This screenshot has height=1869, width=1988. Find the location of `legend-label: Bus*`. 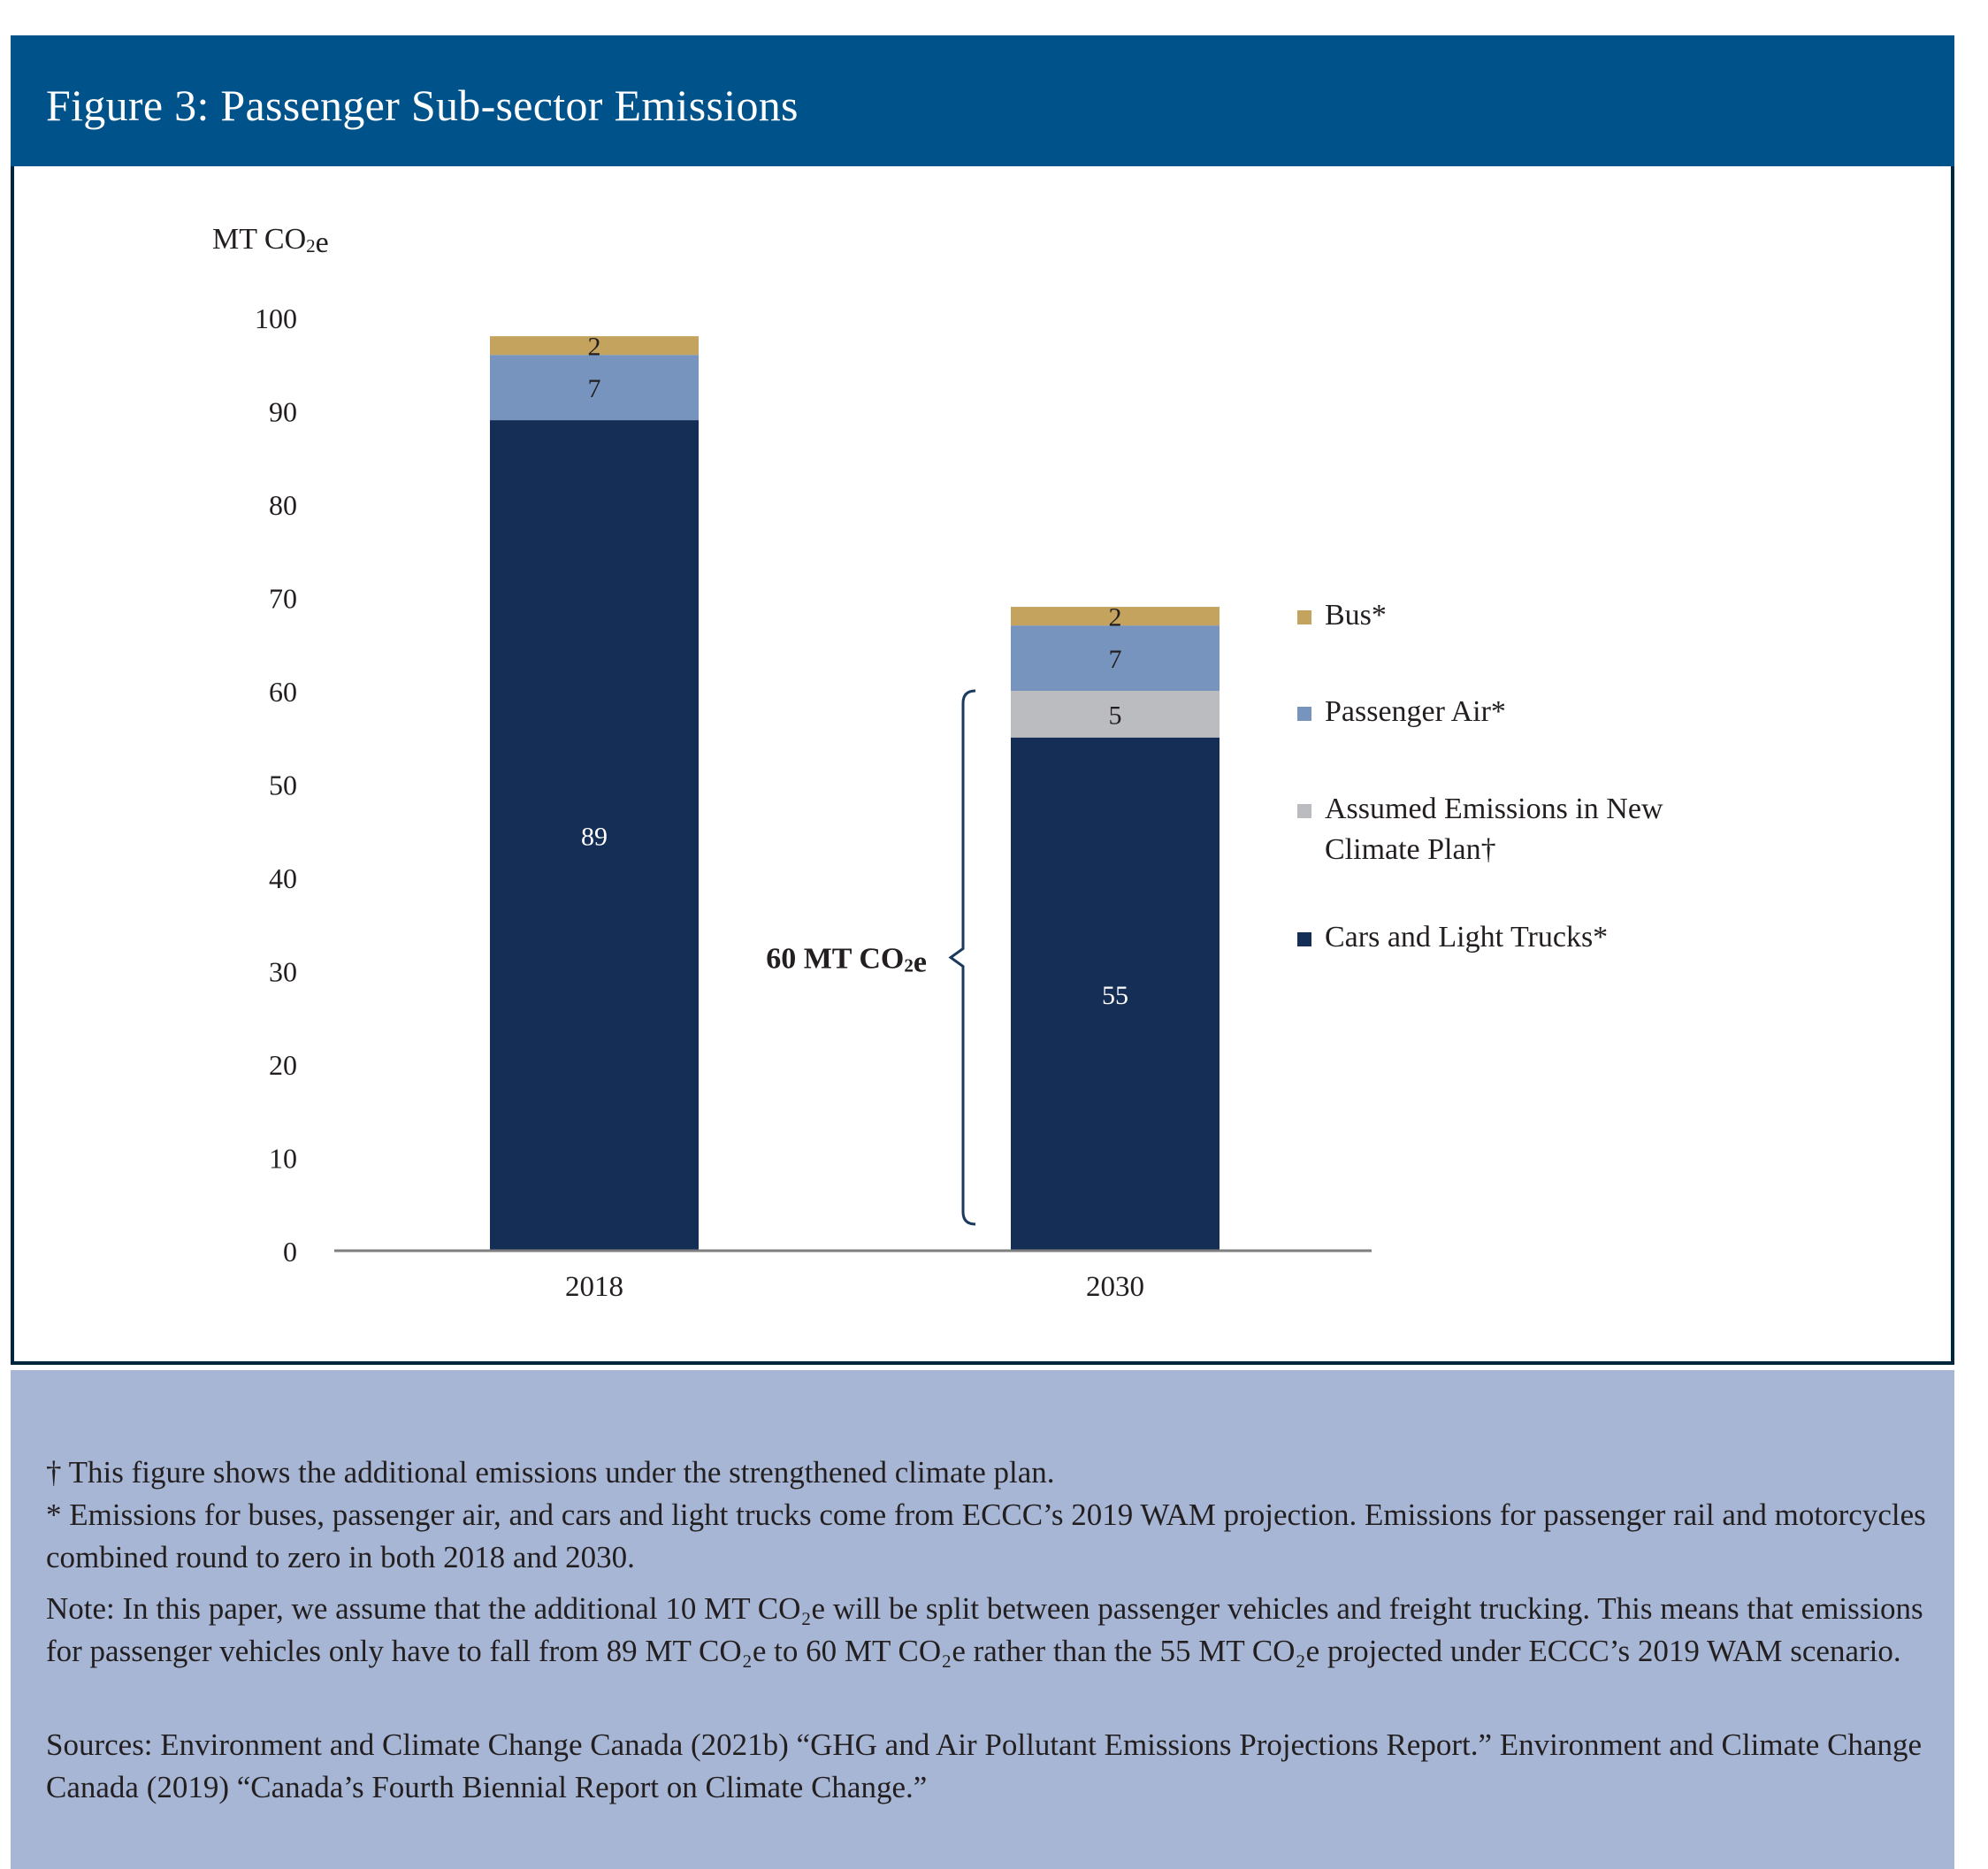

legend-label: Bus* is located at coordinates (1356, 615).